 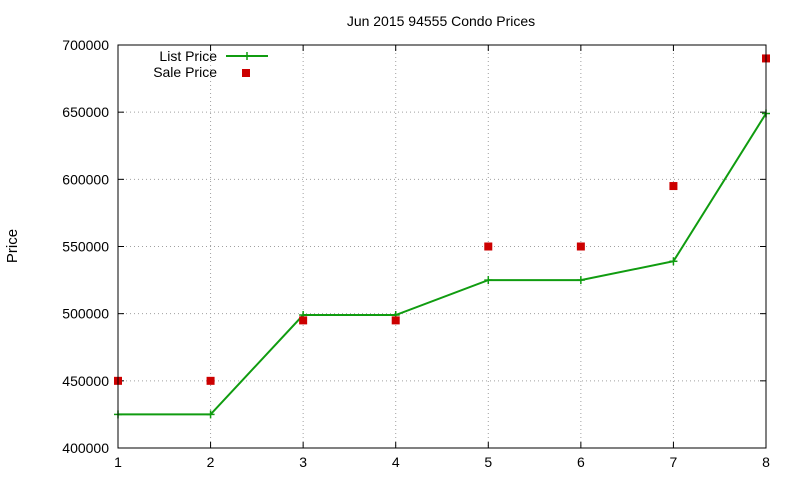 What do you see at coordinates (85, 45) in the screenshot?
I see `y-tick-label: 700000` at bounding box center [85, 45].